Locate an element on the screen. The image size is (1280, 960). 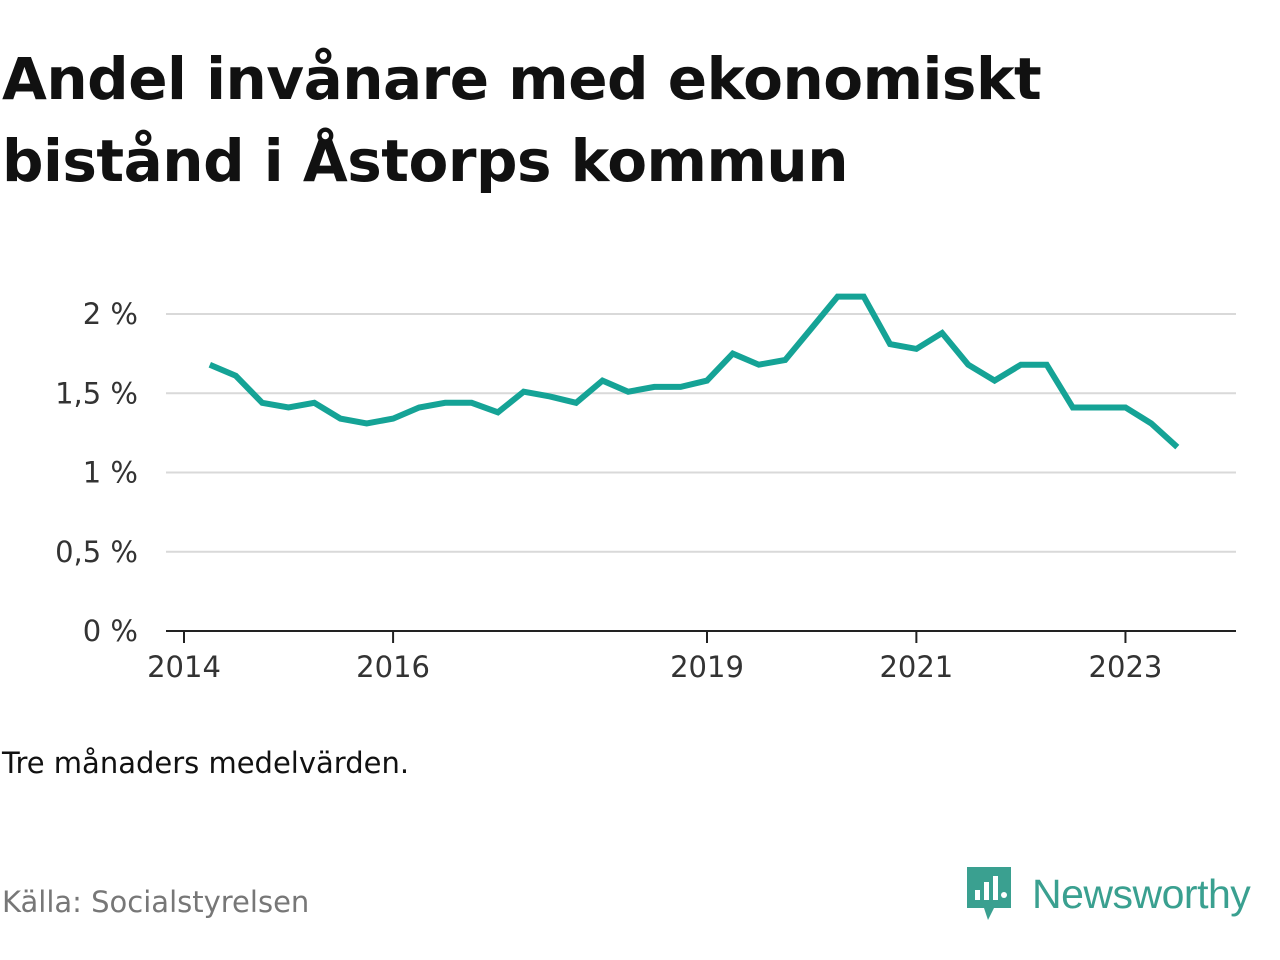
chart-note: Tre månaders medelvärden. is located at coordinates (206, 763).